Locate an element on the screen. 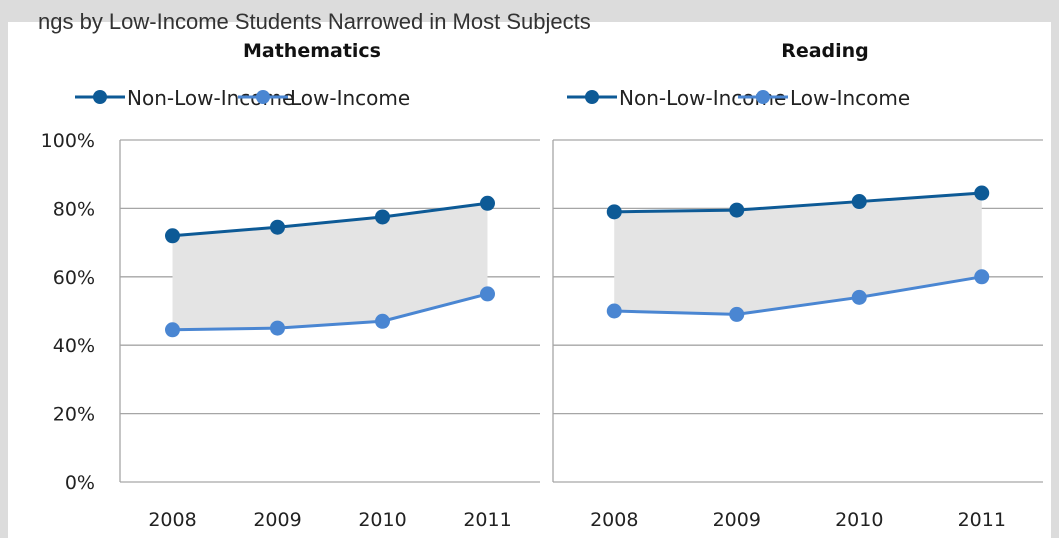 The image size is (1059, 538). y-tick-label-3: 60% is located at coordinates (74, 278).